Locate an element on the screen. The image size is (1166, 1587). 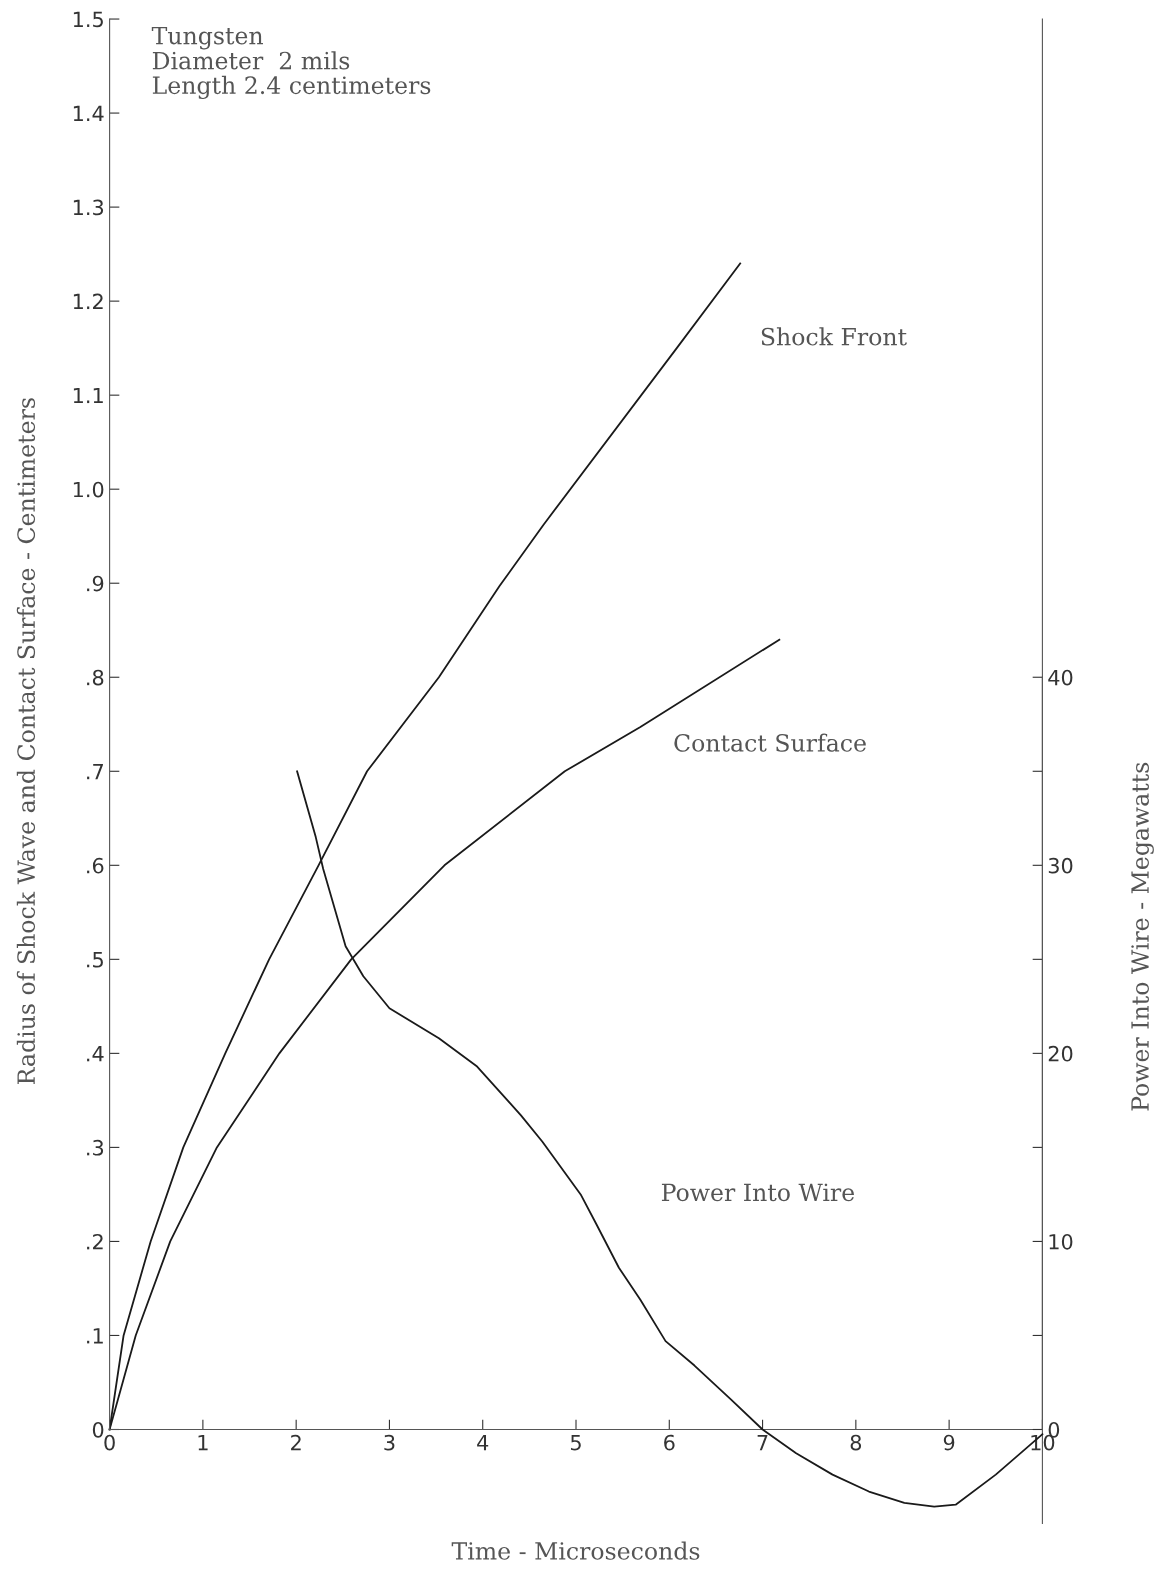
y-tick-label: .1 is located at coordinates (95, 1336).